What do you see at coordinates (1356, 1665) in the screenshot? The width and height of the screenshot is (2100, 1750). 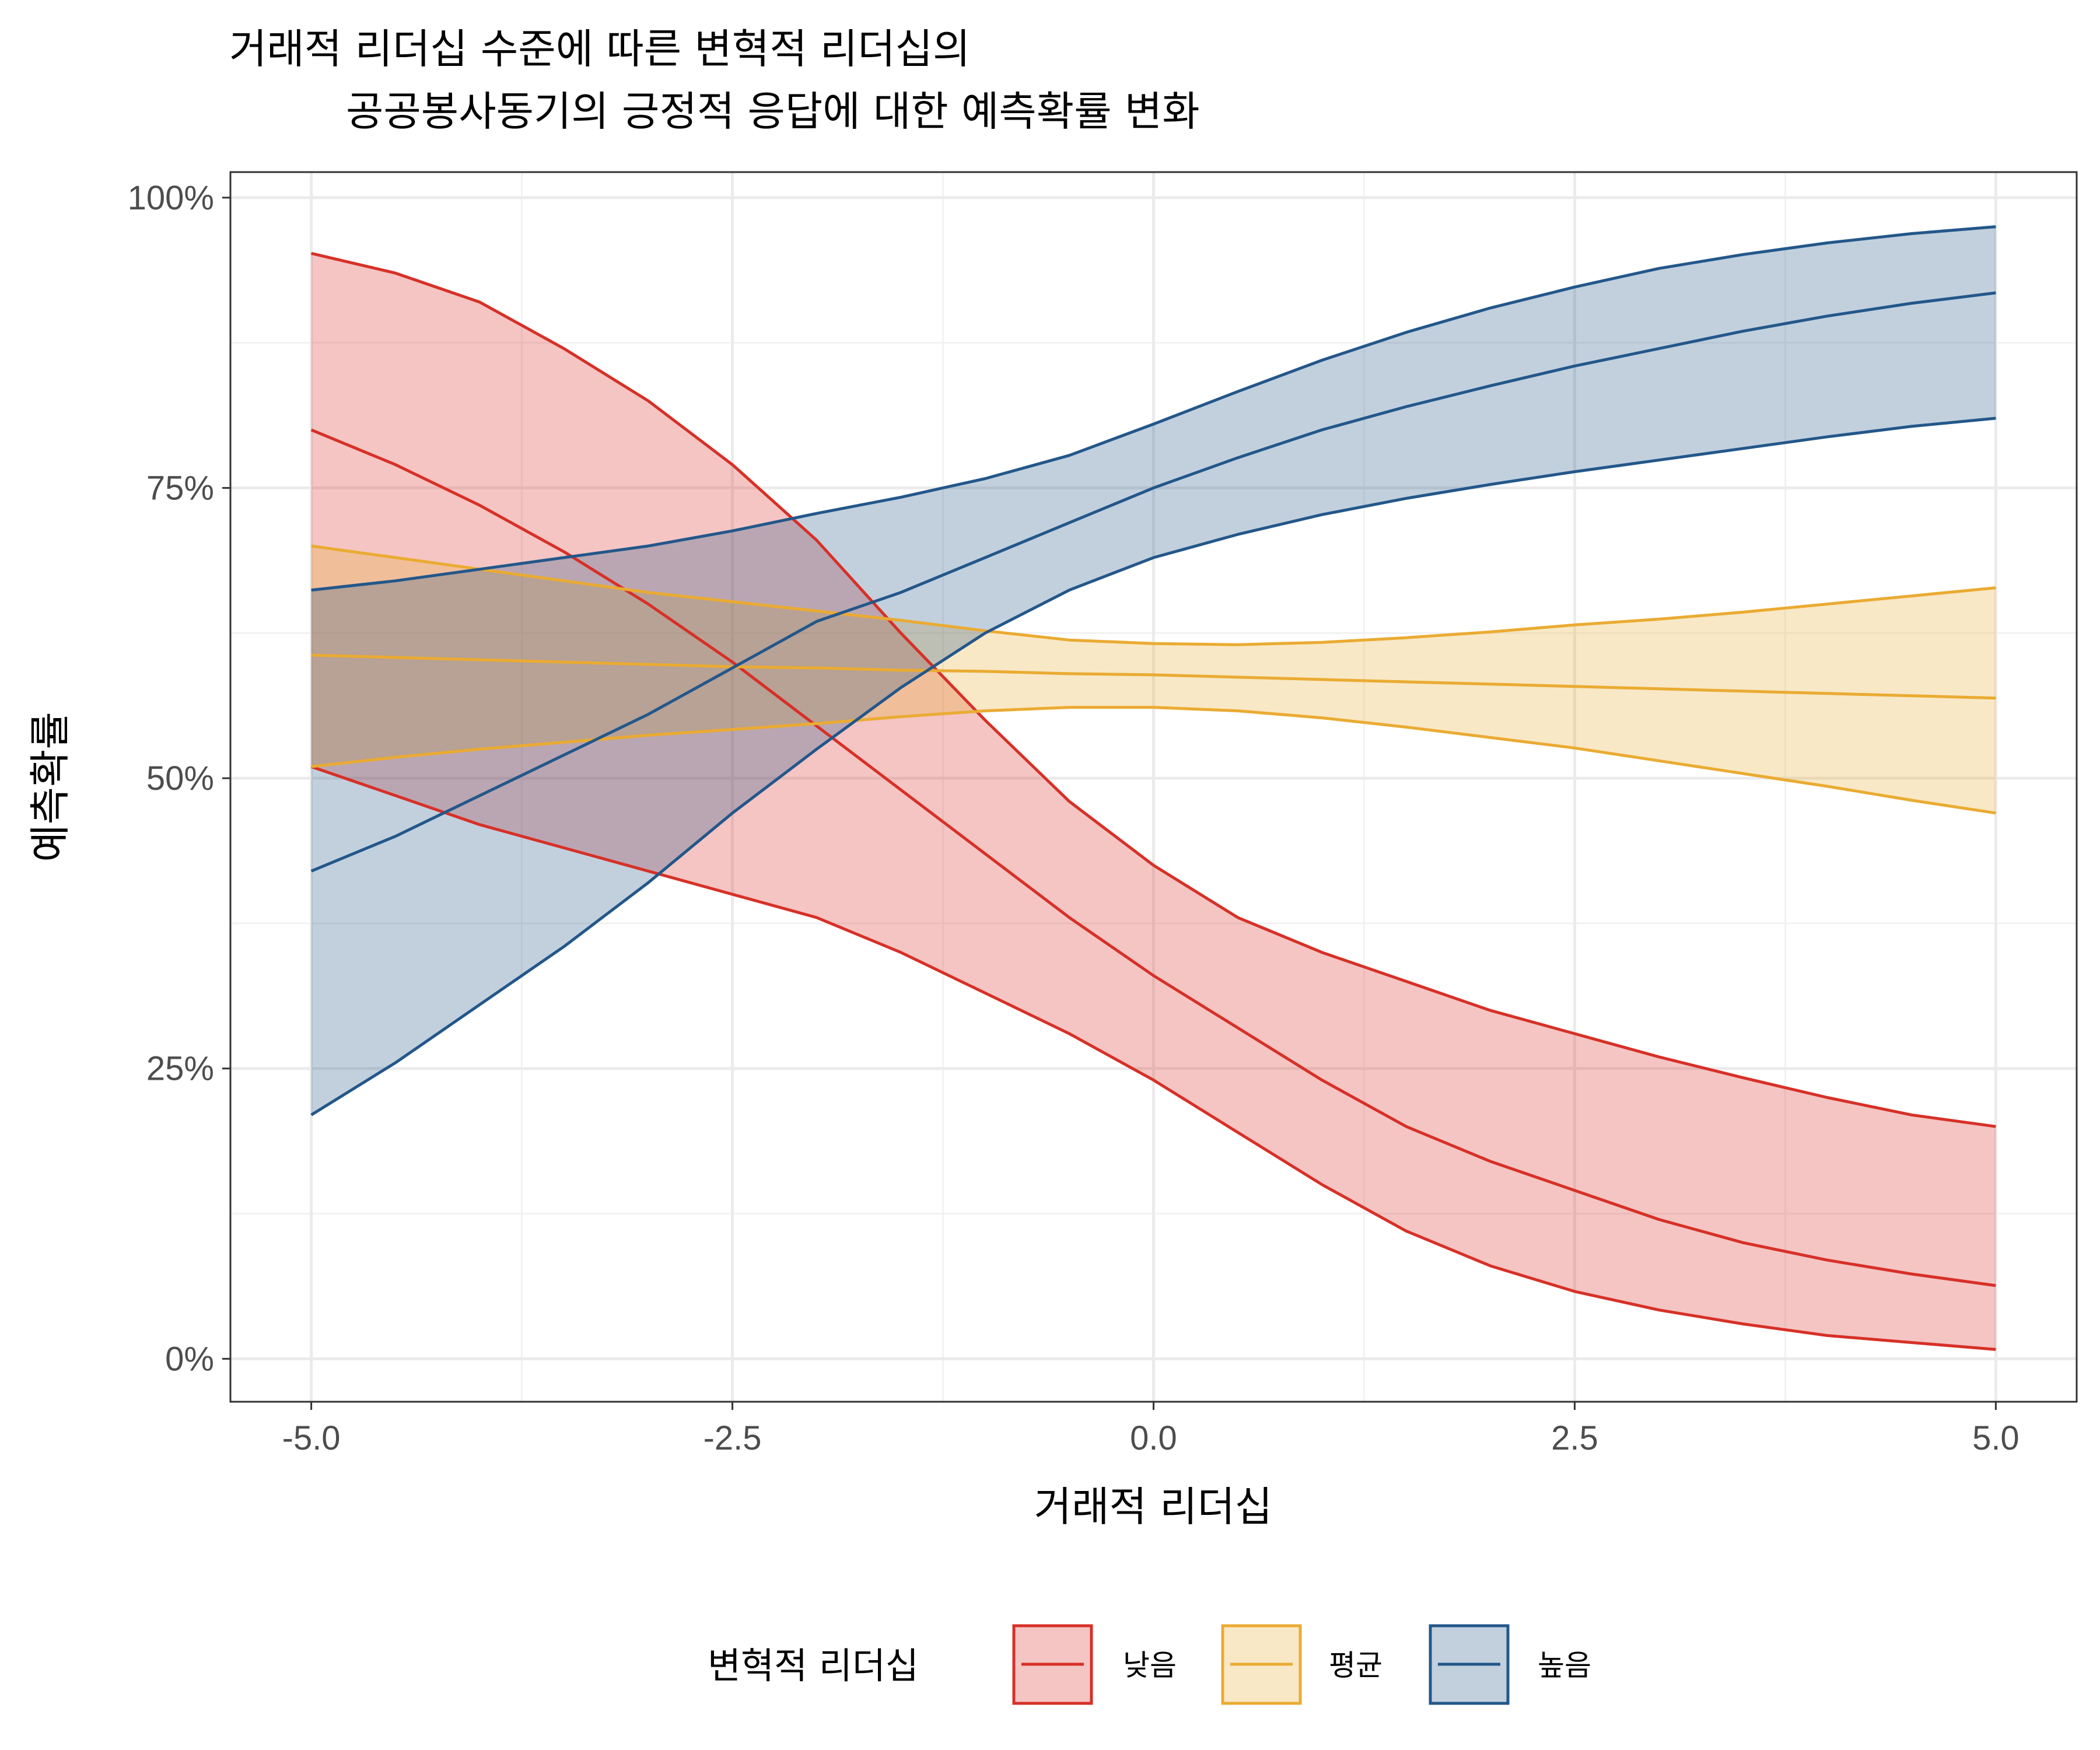 I see `legend-label-평균: 평균` at bounding box center [1356, 1665].